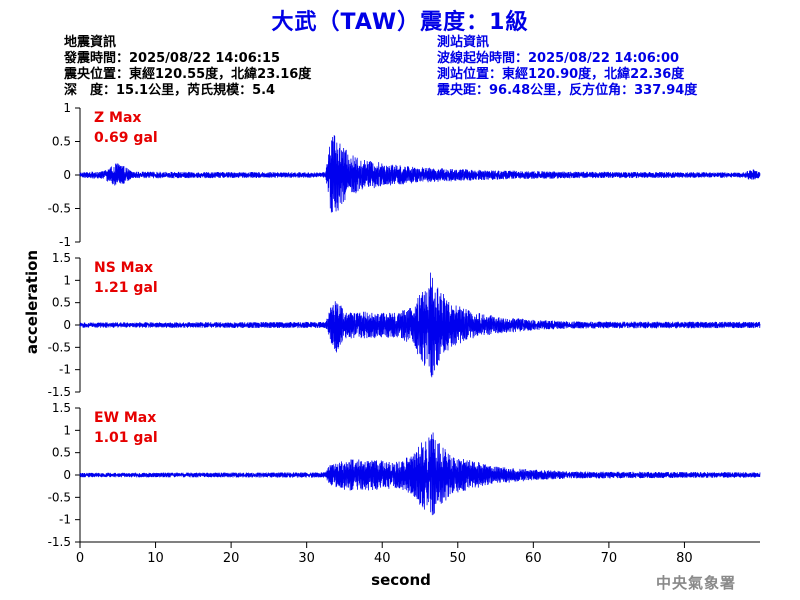  What do you see at coordinates (558, 58) in the screenshot?
I see `wave-start-time: 波線起始時間：2025/08/22 14:06:00` at bounding box center [558, 58].